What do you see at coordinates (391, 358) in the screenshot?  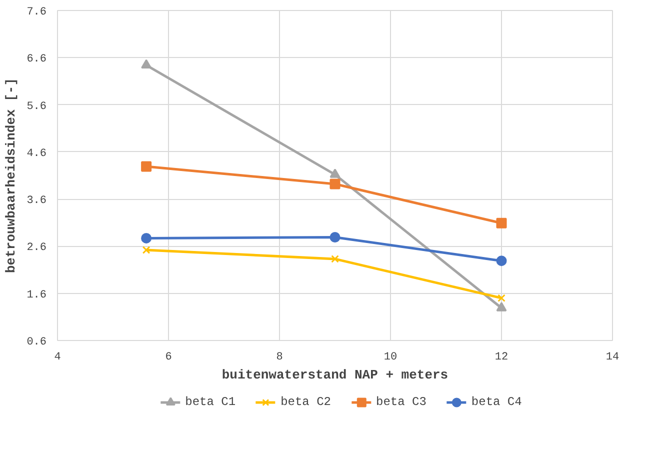 I see `x-tick-label: 10` at bounding box center [391, 358].